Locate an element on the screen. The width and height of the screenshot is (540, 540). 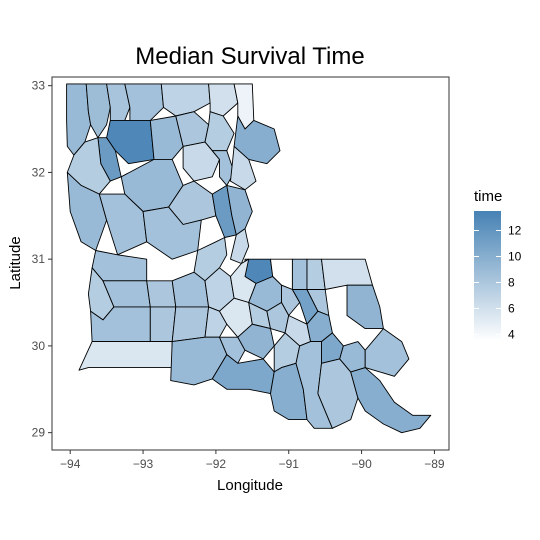
region-p41 is located at coordinates (291, 300).